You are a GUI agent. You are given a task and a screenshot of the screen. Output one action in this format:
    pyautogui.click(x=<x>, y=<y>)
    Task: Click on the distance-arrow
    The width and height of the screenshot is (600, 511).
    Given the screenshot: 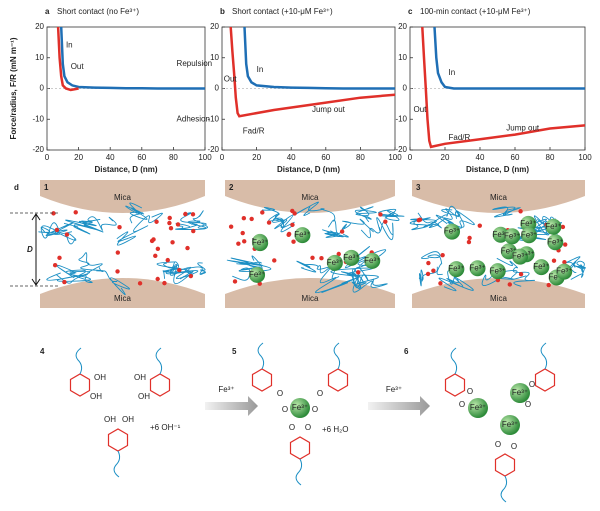 What is the action you would take?
    pyautogui.click(x=36, y=249)
    